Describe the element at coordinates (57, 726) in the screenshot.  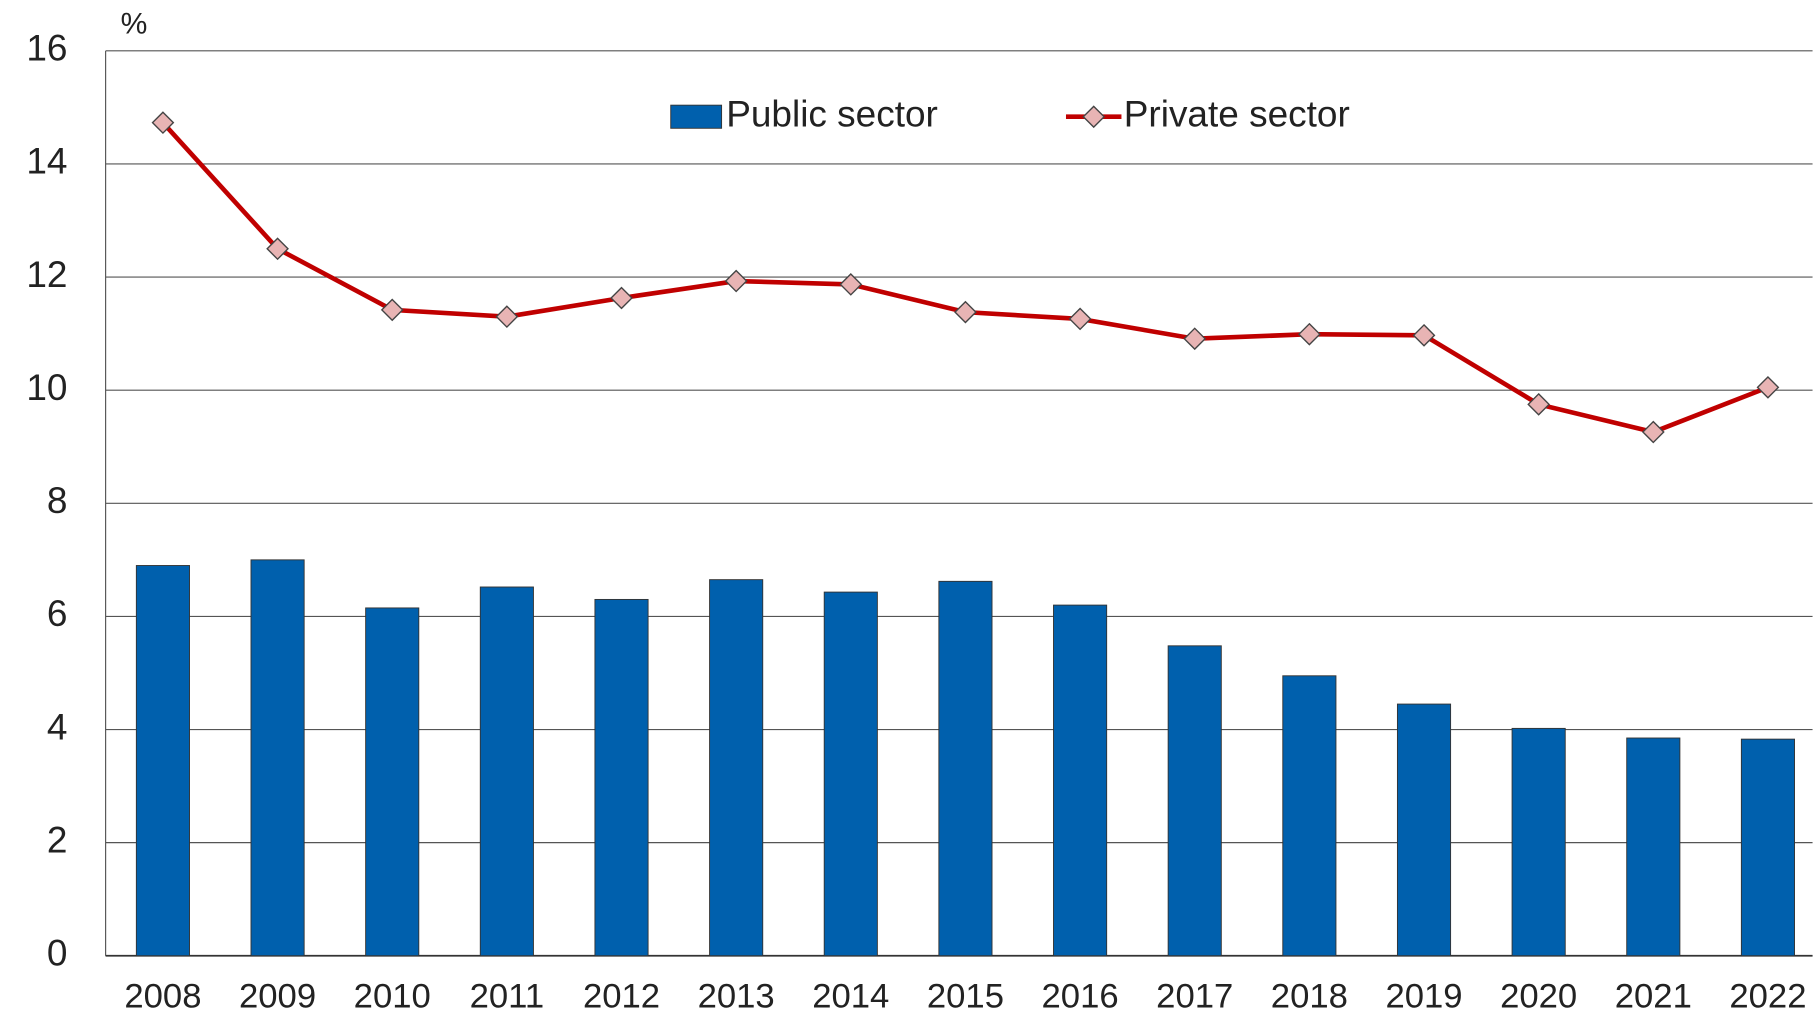
I see `y-tick-label: 4` at that location.